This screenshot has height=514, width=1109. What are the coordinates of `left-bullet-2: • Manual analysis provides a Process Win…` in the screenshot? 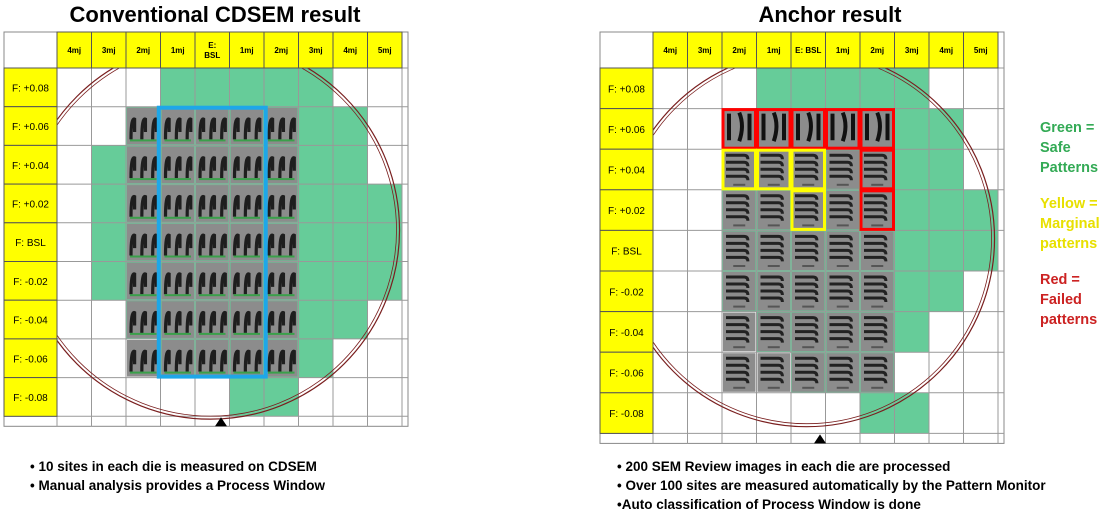 It's located at (177, 485).